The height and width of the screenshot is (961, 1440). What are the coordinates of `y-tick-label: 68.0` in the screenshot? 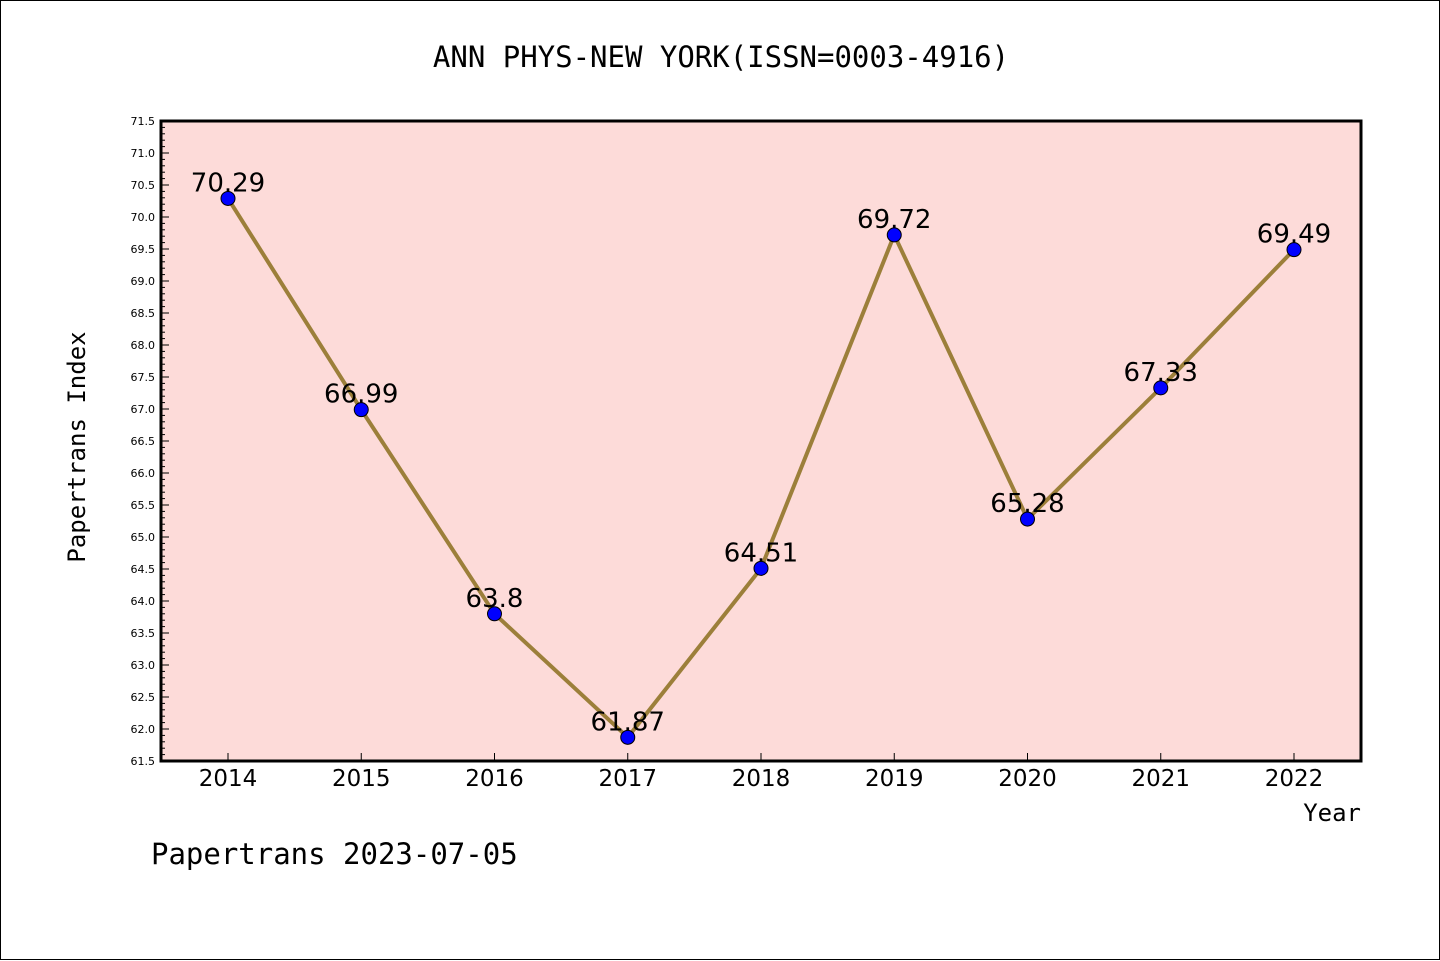 It's located at (143, 345).